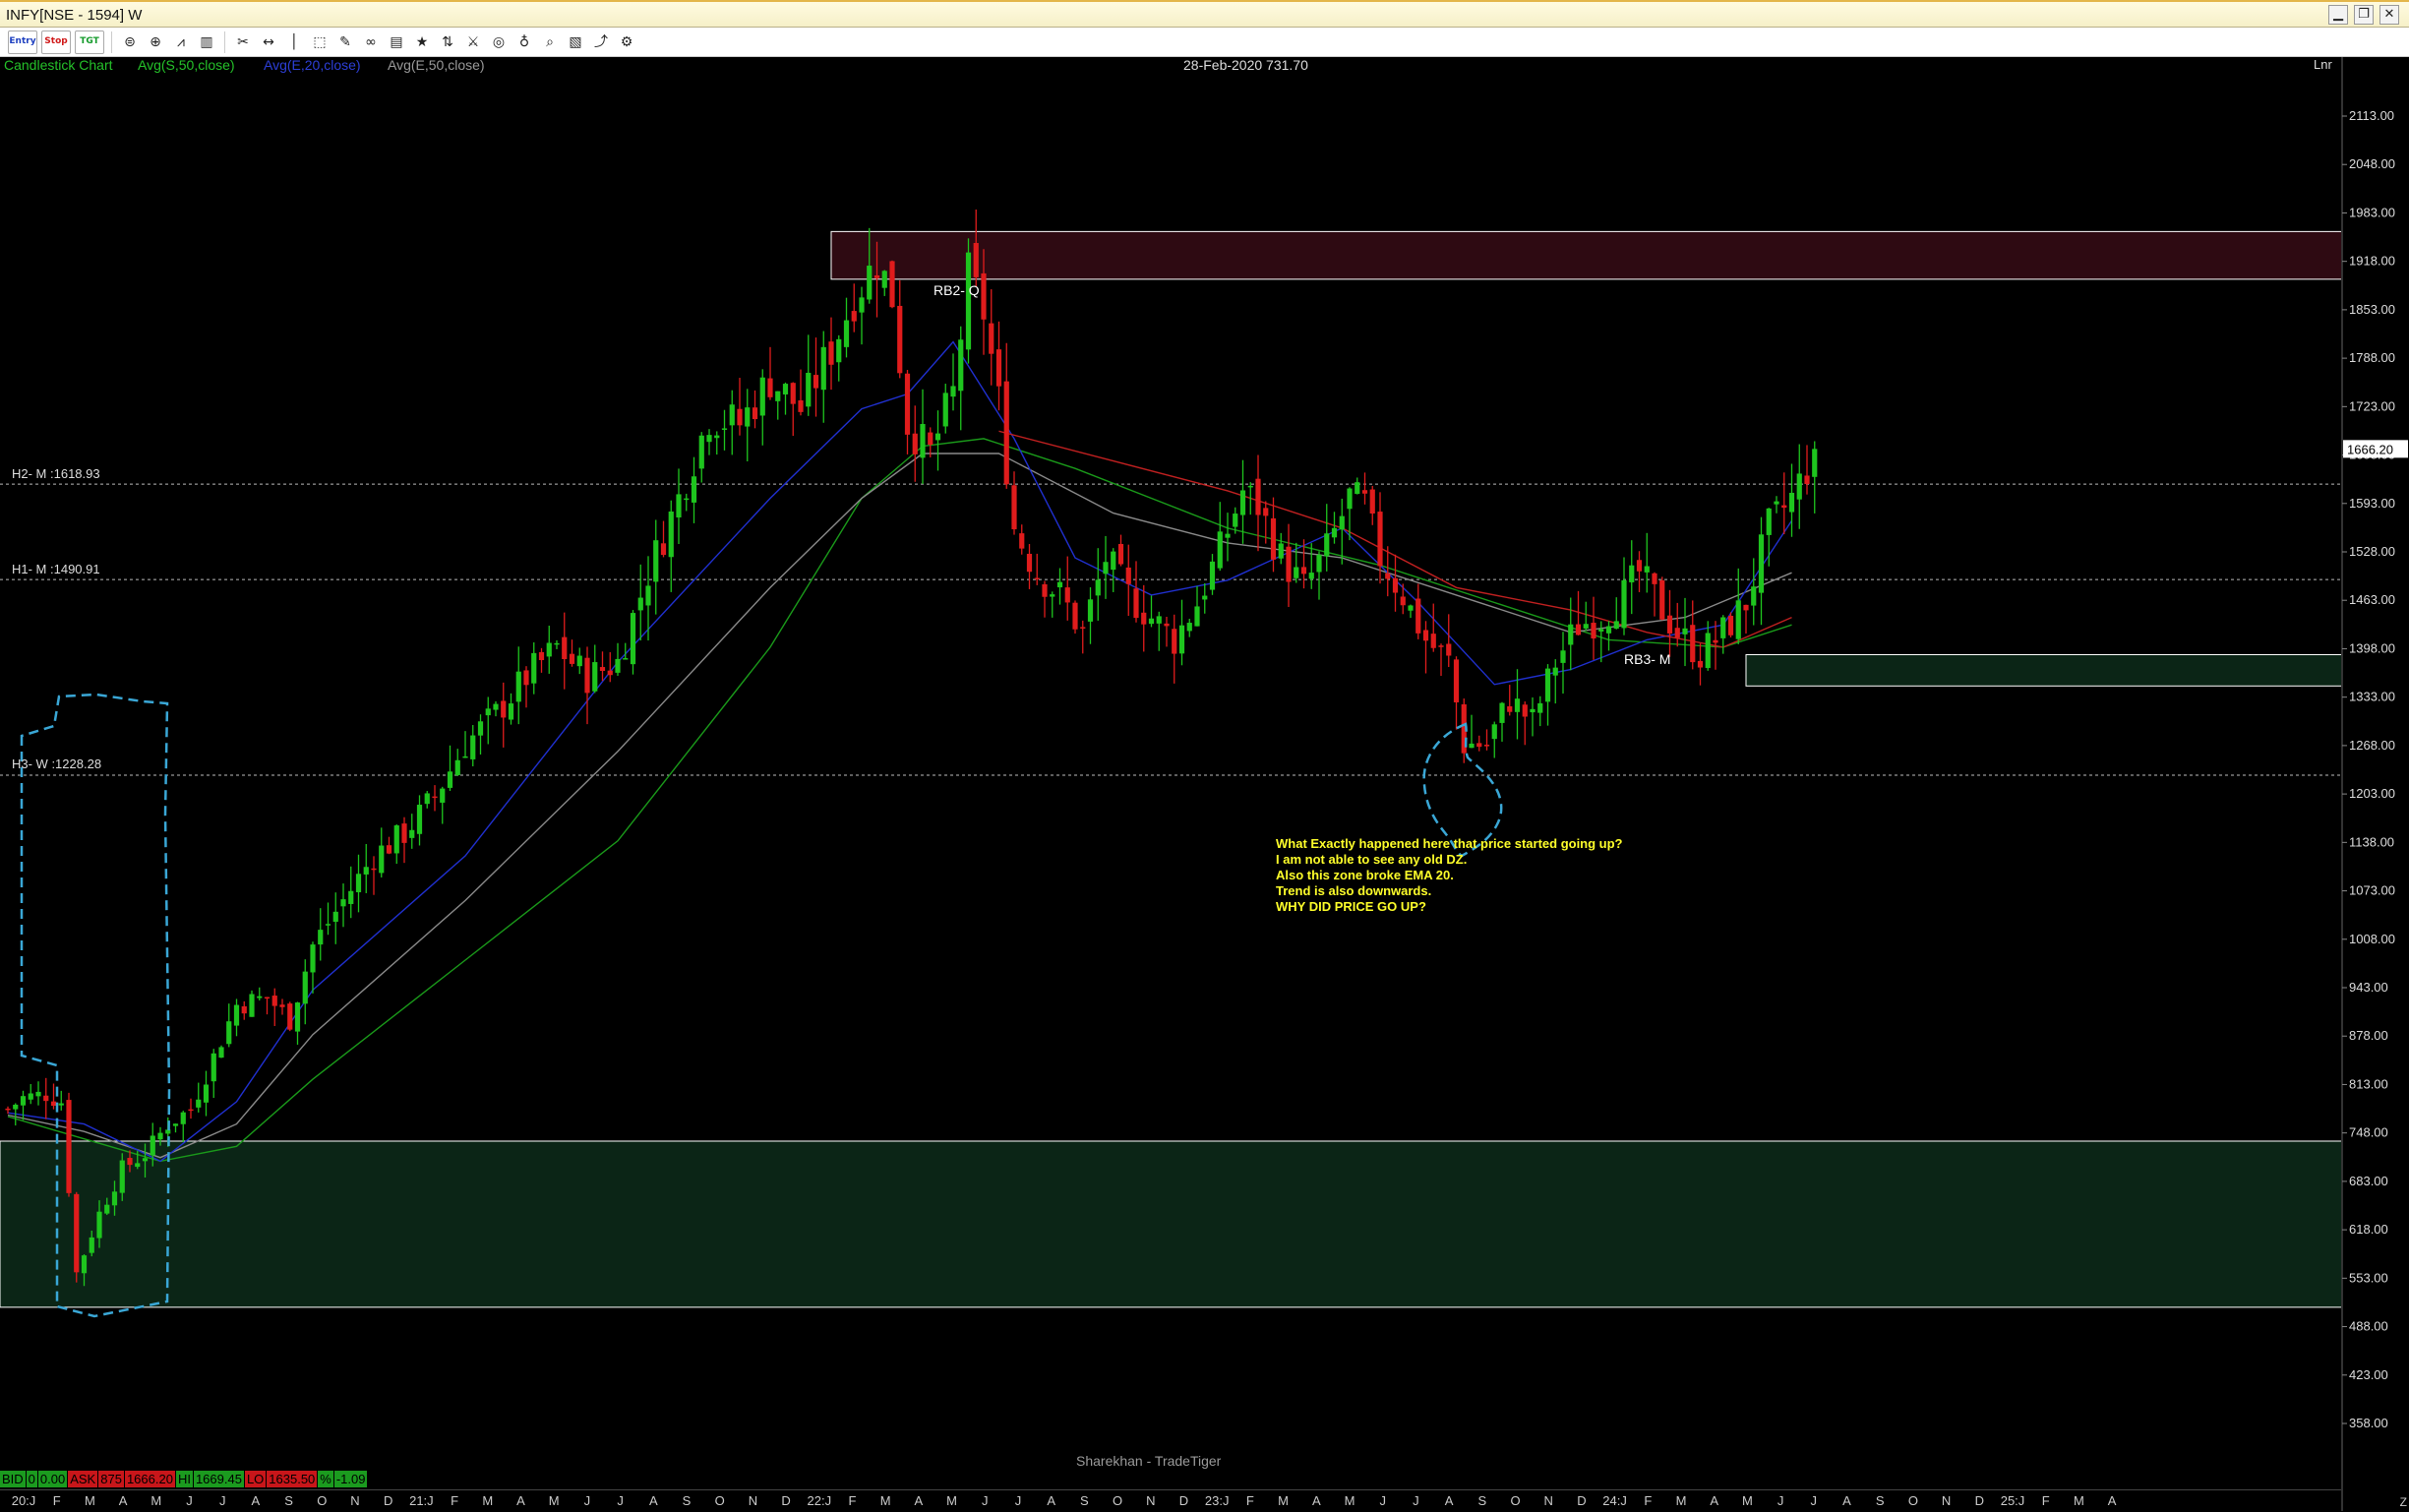  Describe the element at coordinates (320, 42) in the screenshot. I see `rectangle-icon: ⬚` at that location.